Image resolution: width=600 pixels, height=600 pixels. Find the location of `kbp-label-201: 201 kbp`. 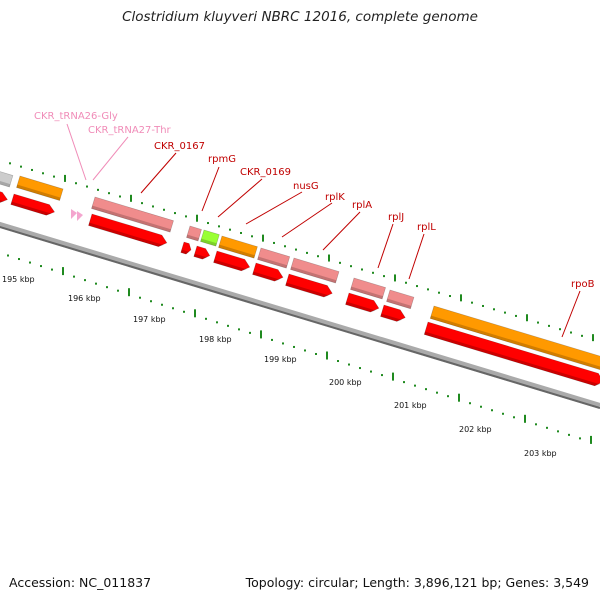

kbp-label-201: 201 kbp is located at coordinates (410, 405).